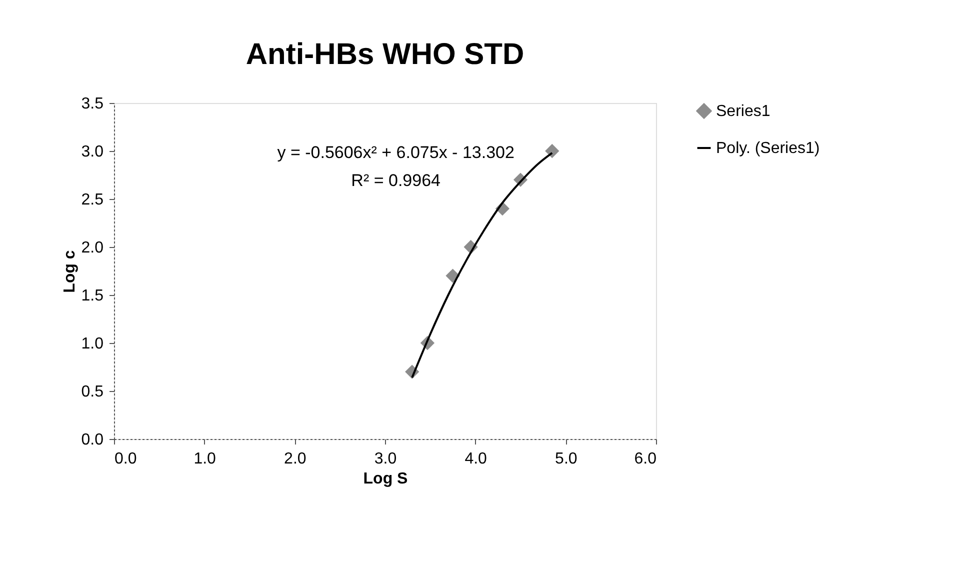 Image resolution: width=956 pixels, height=575 pixels. What do you see at coordinates (566, 459) in the screenshot?
I see `x-tick-label: 5.0` at bounding box center [566, 459].